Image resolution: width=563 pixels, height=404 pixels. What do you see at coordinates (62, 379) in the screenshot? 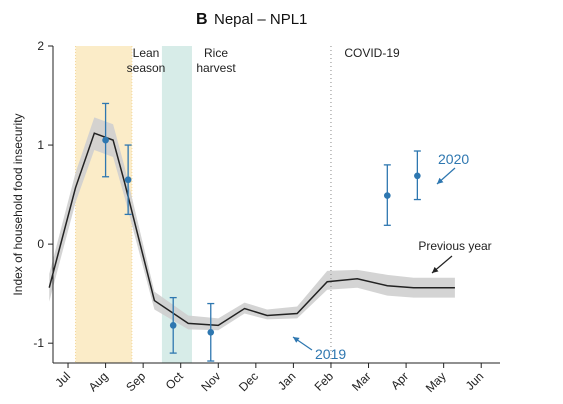
I see `x-tick-label: Jul` at bounding box center [62, 379].